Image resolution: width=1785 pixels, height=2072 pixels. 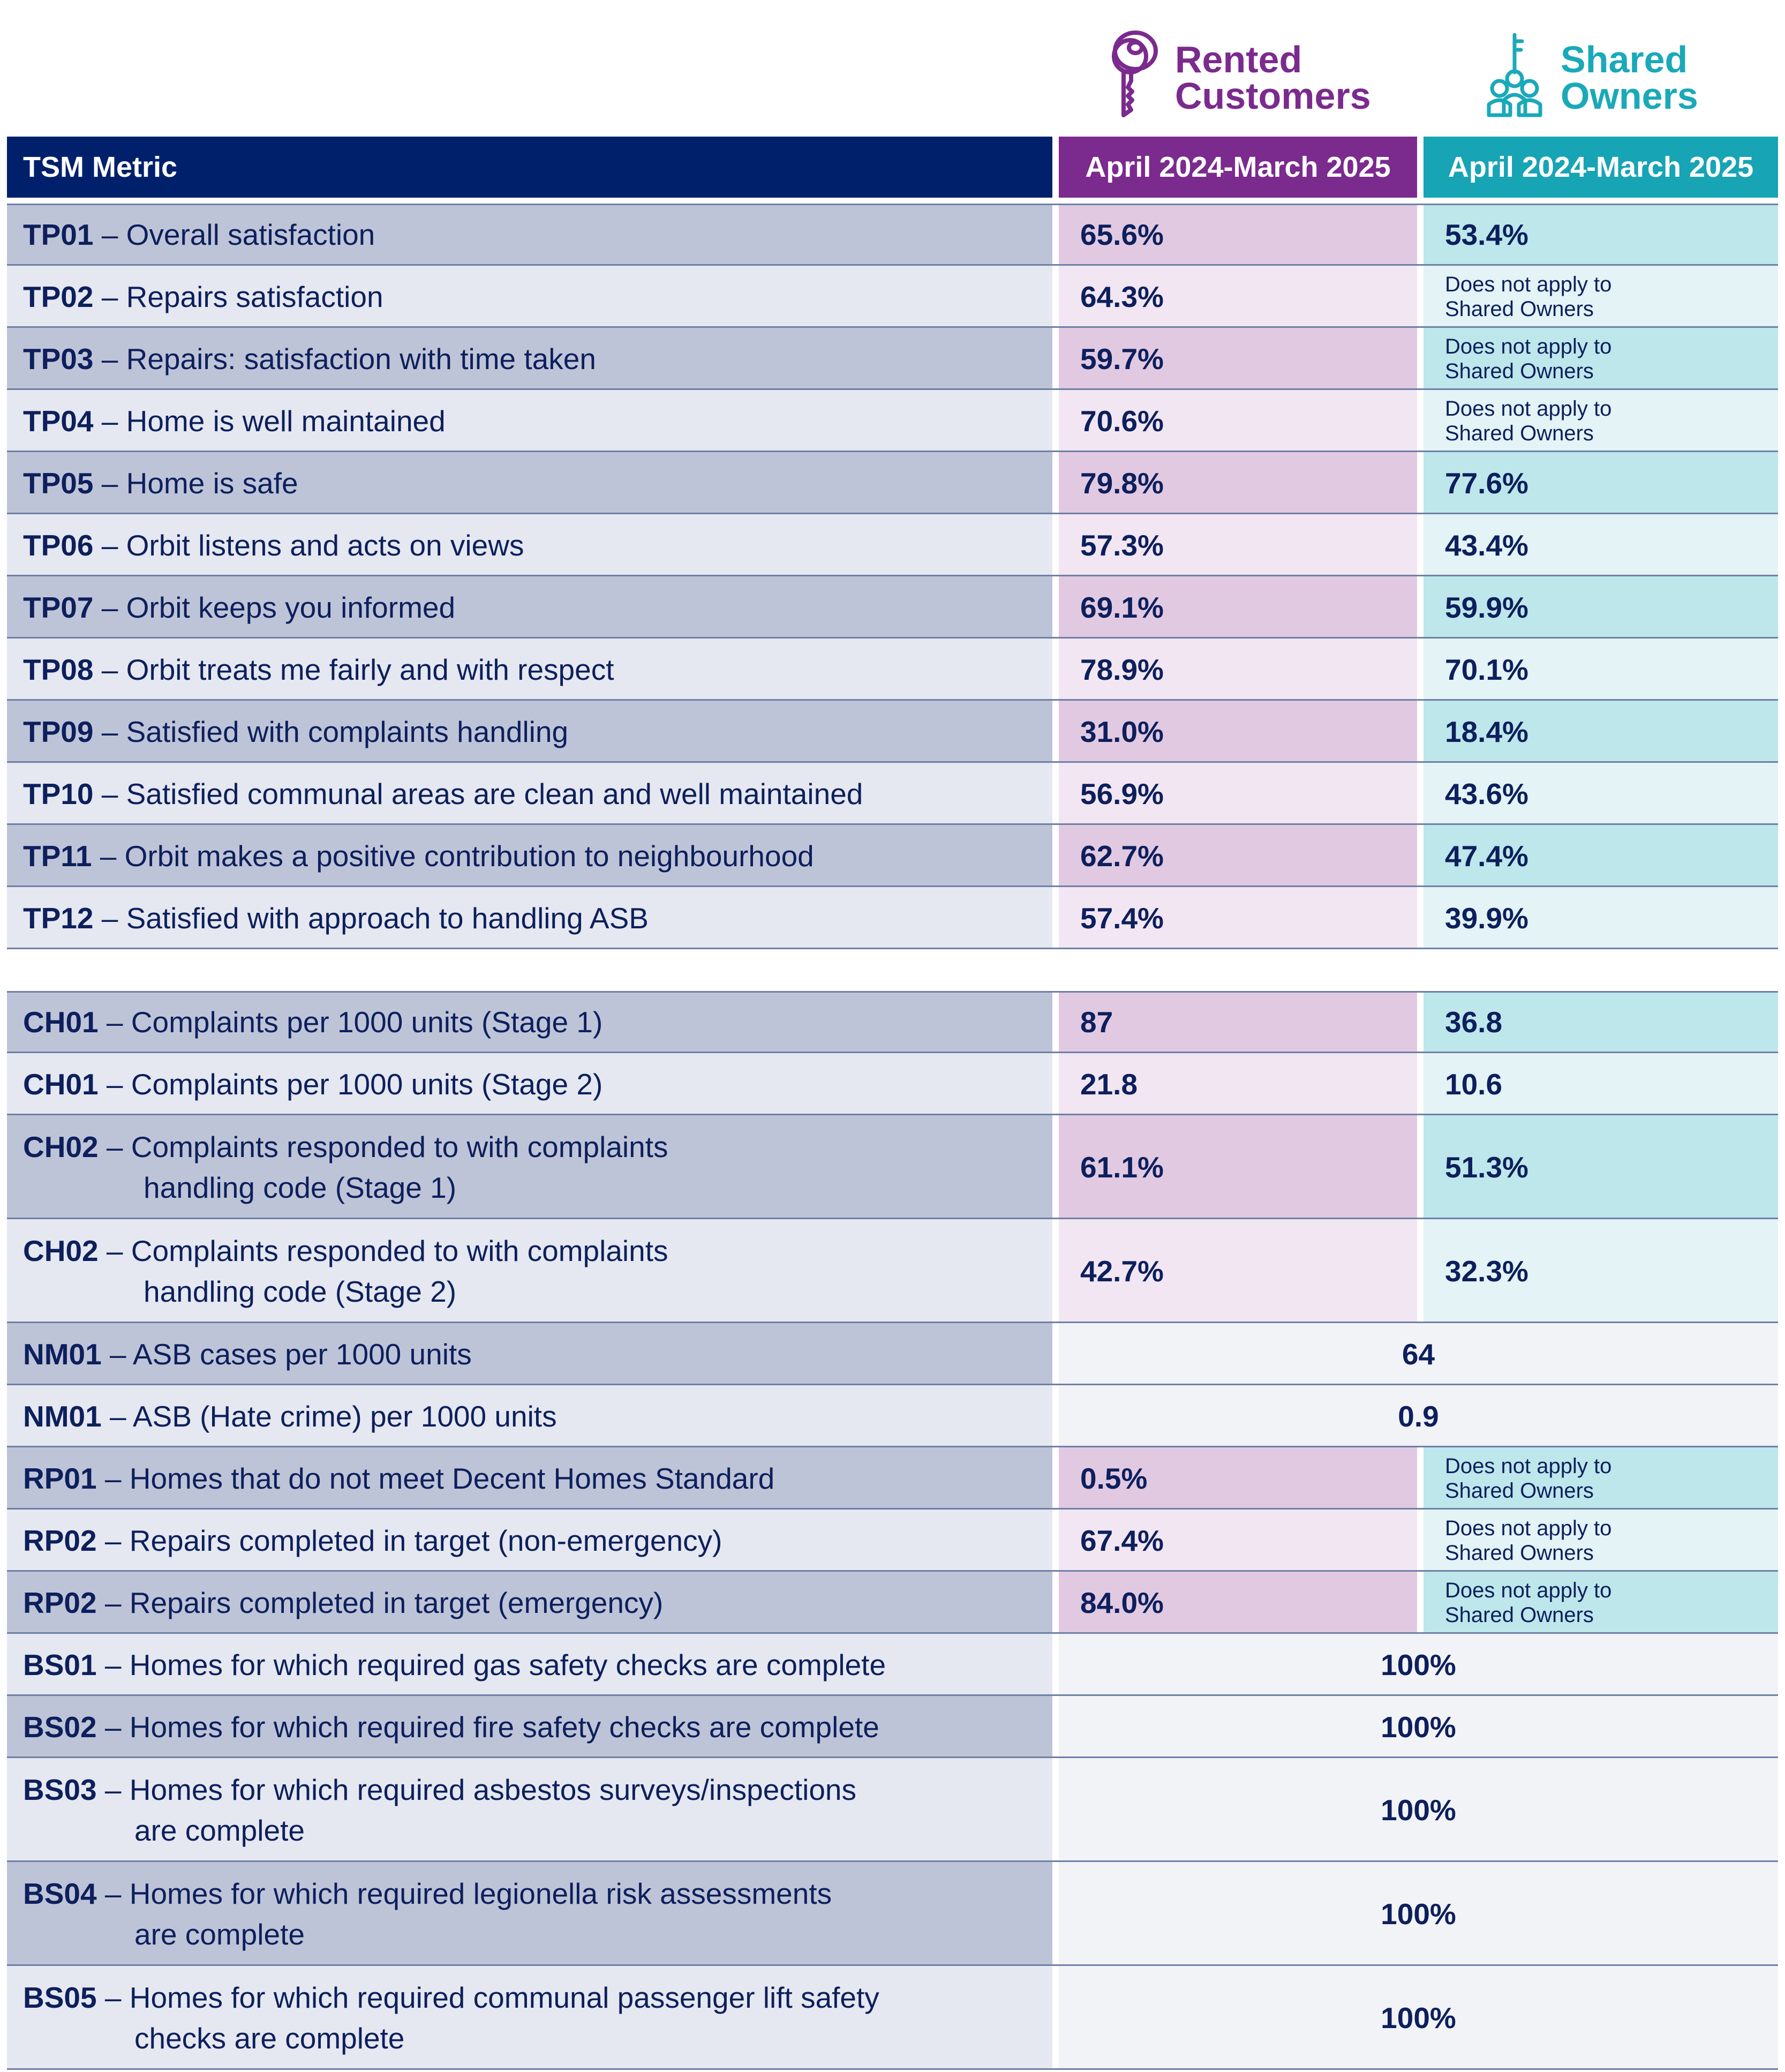 What do you see at coordinates (1238, 1541) in the screenshot?
I see `rented-value-cell: 67.4%` at bounding box center [1238, 1541].